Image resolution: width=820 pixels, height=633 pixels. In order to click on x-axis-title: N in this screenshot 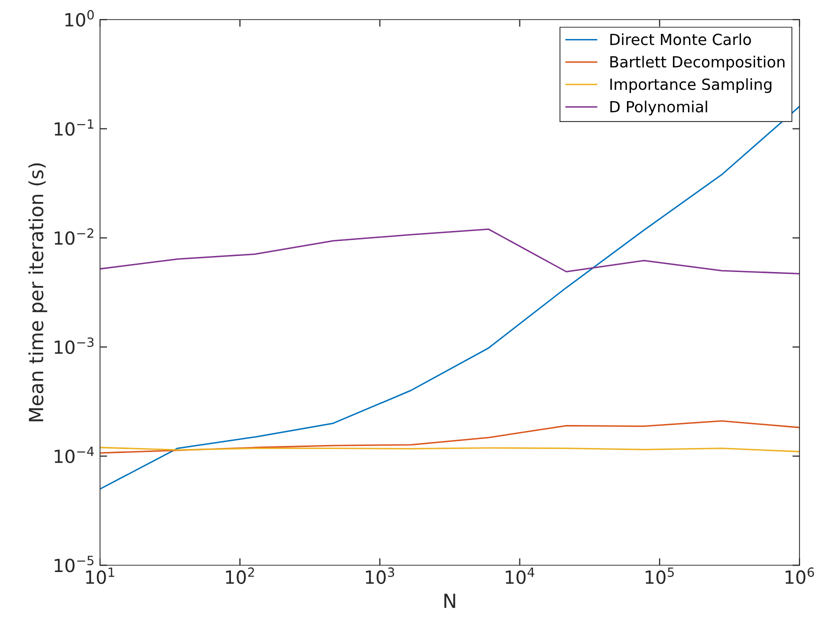, I will do `click(450, 601)`.